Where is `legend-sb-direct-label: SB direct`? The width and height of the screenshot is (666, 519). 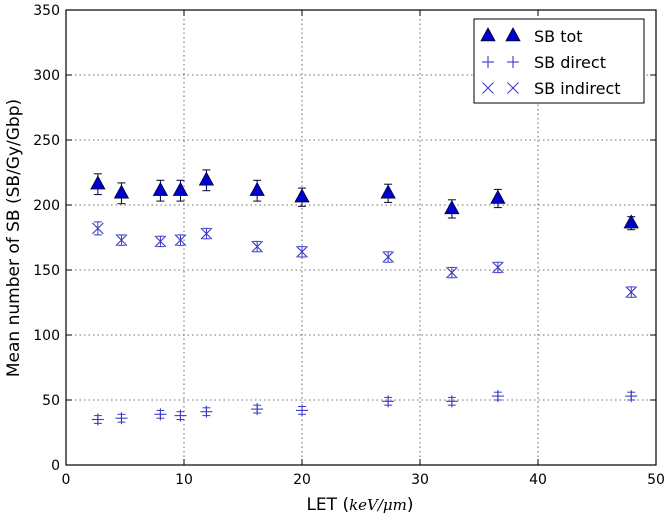
legend-sb-direct-label: SB direct is located at coordinates (570, 62).